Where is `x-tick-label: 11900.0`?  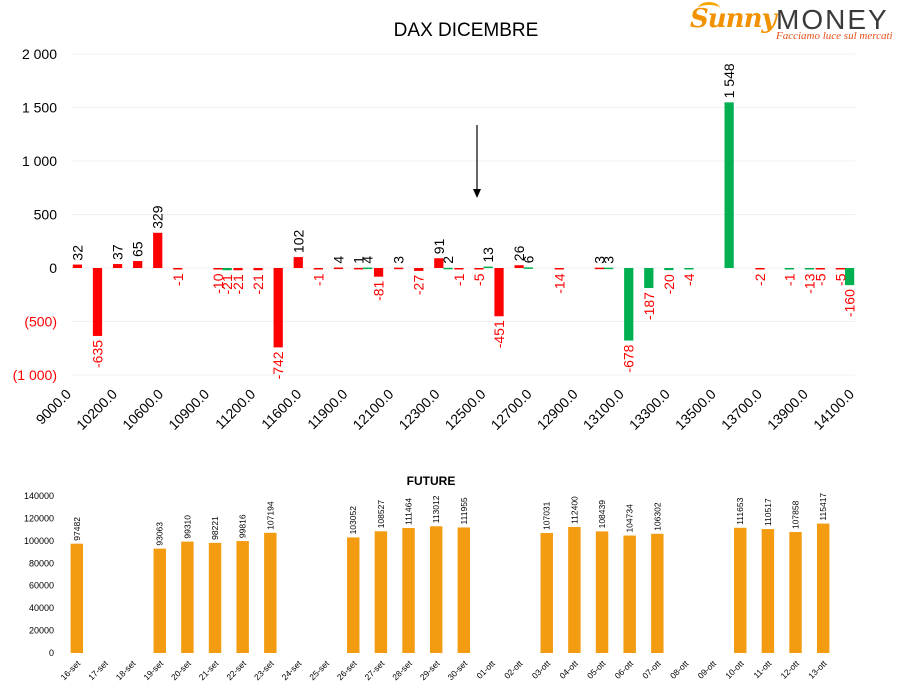 x-tick-label: 11900.0 is located at coordinates (327, 409).